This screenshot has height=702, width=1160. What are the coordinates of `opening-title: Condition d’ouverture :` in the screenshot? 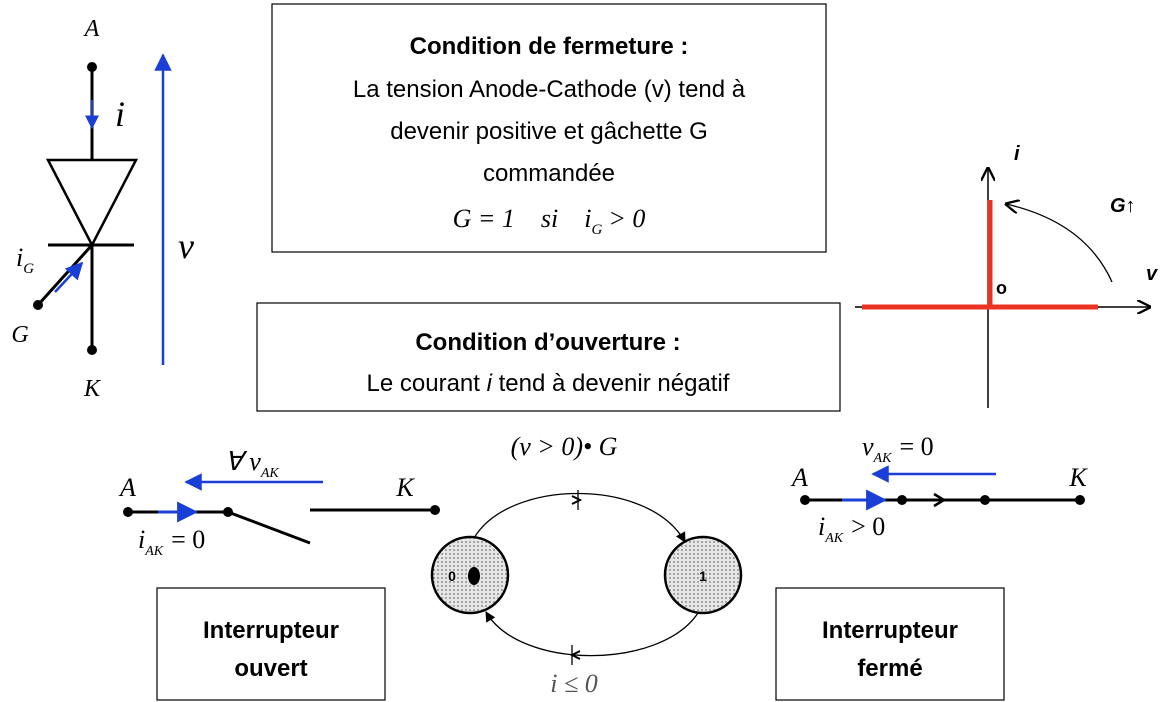 It's located at (547, 342).